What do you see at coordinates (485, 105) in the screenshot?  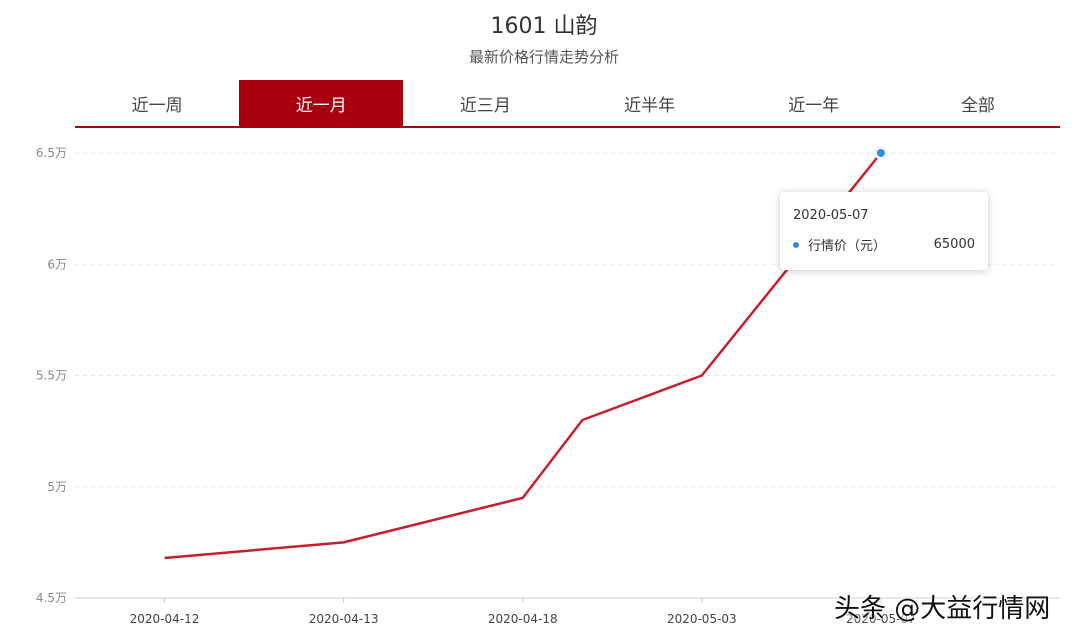 I see `tab-three-months: 近三月` at bounding box center [485, 105].